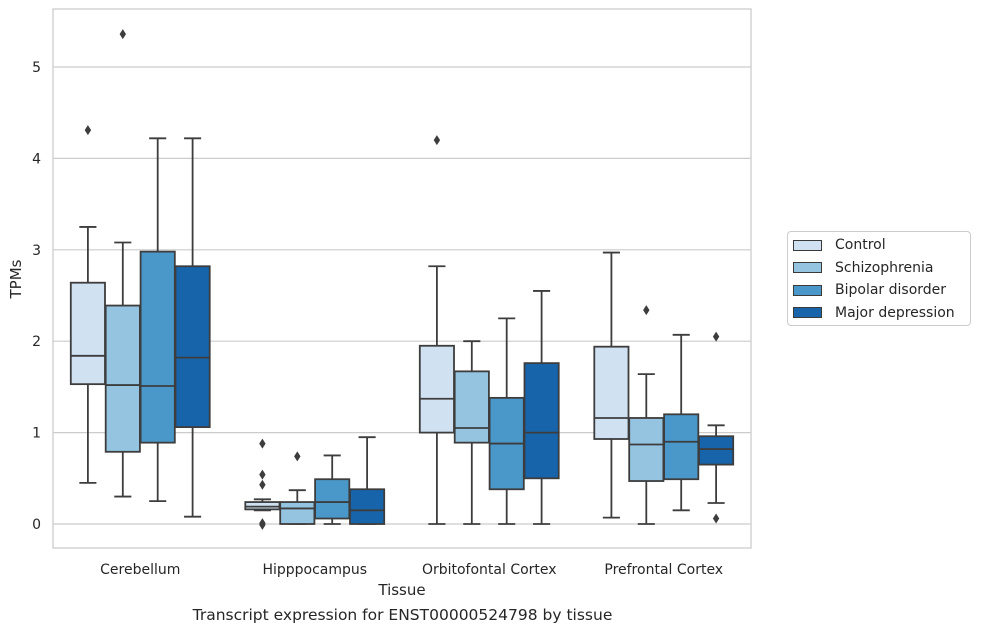 The width and height of the screenshot is (983, 634). I want to click on x-axis-label: Tissue, so click(401, 590).